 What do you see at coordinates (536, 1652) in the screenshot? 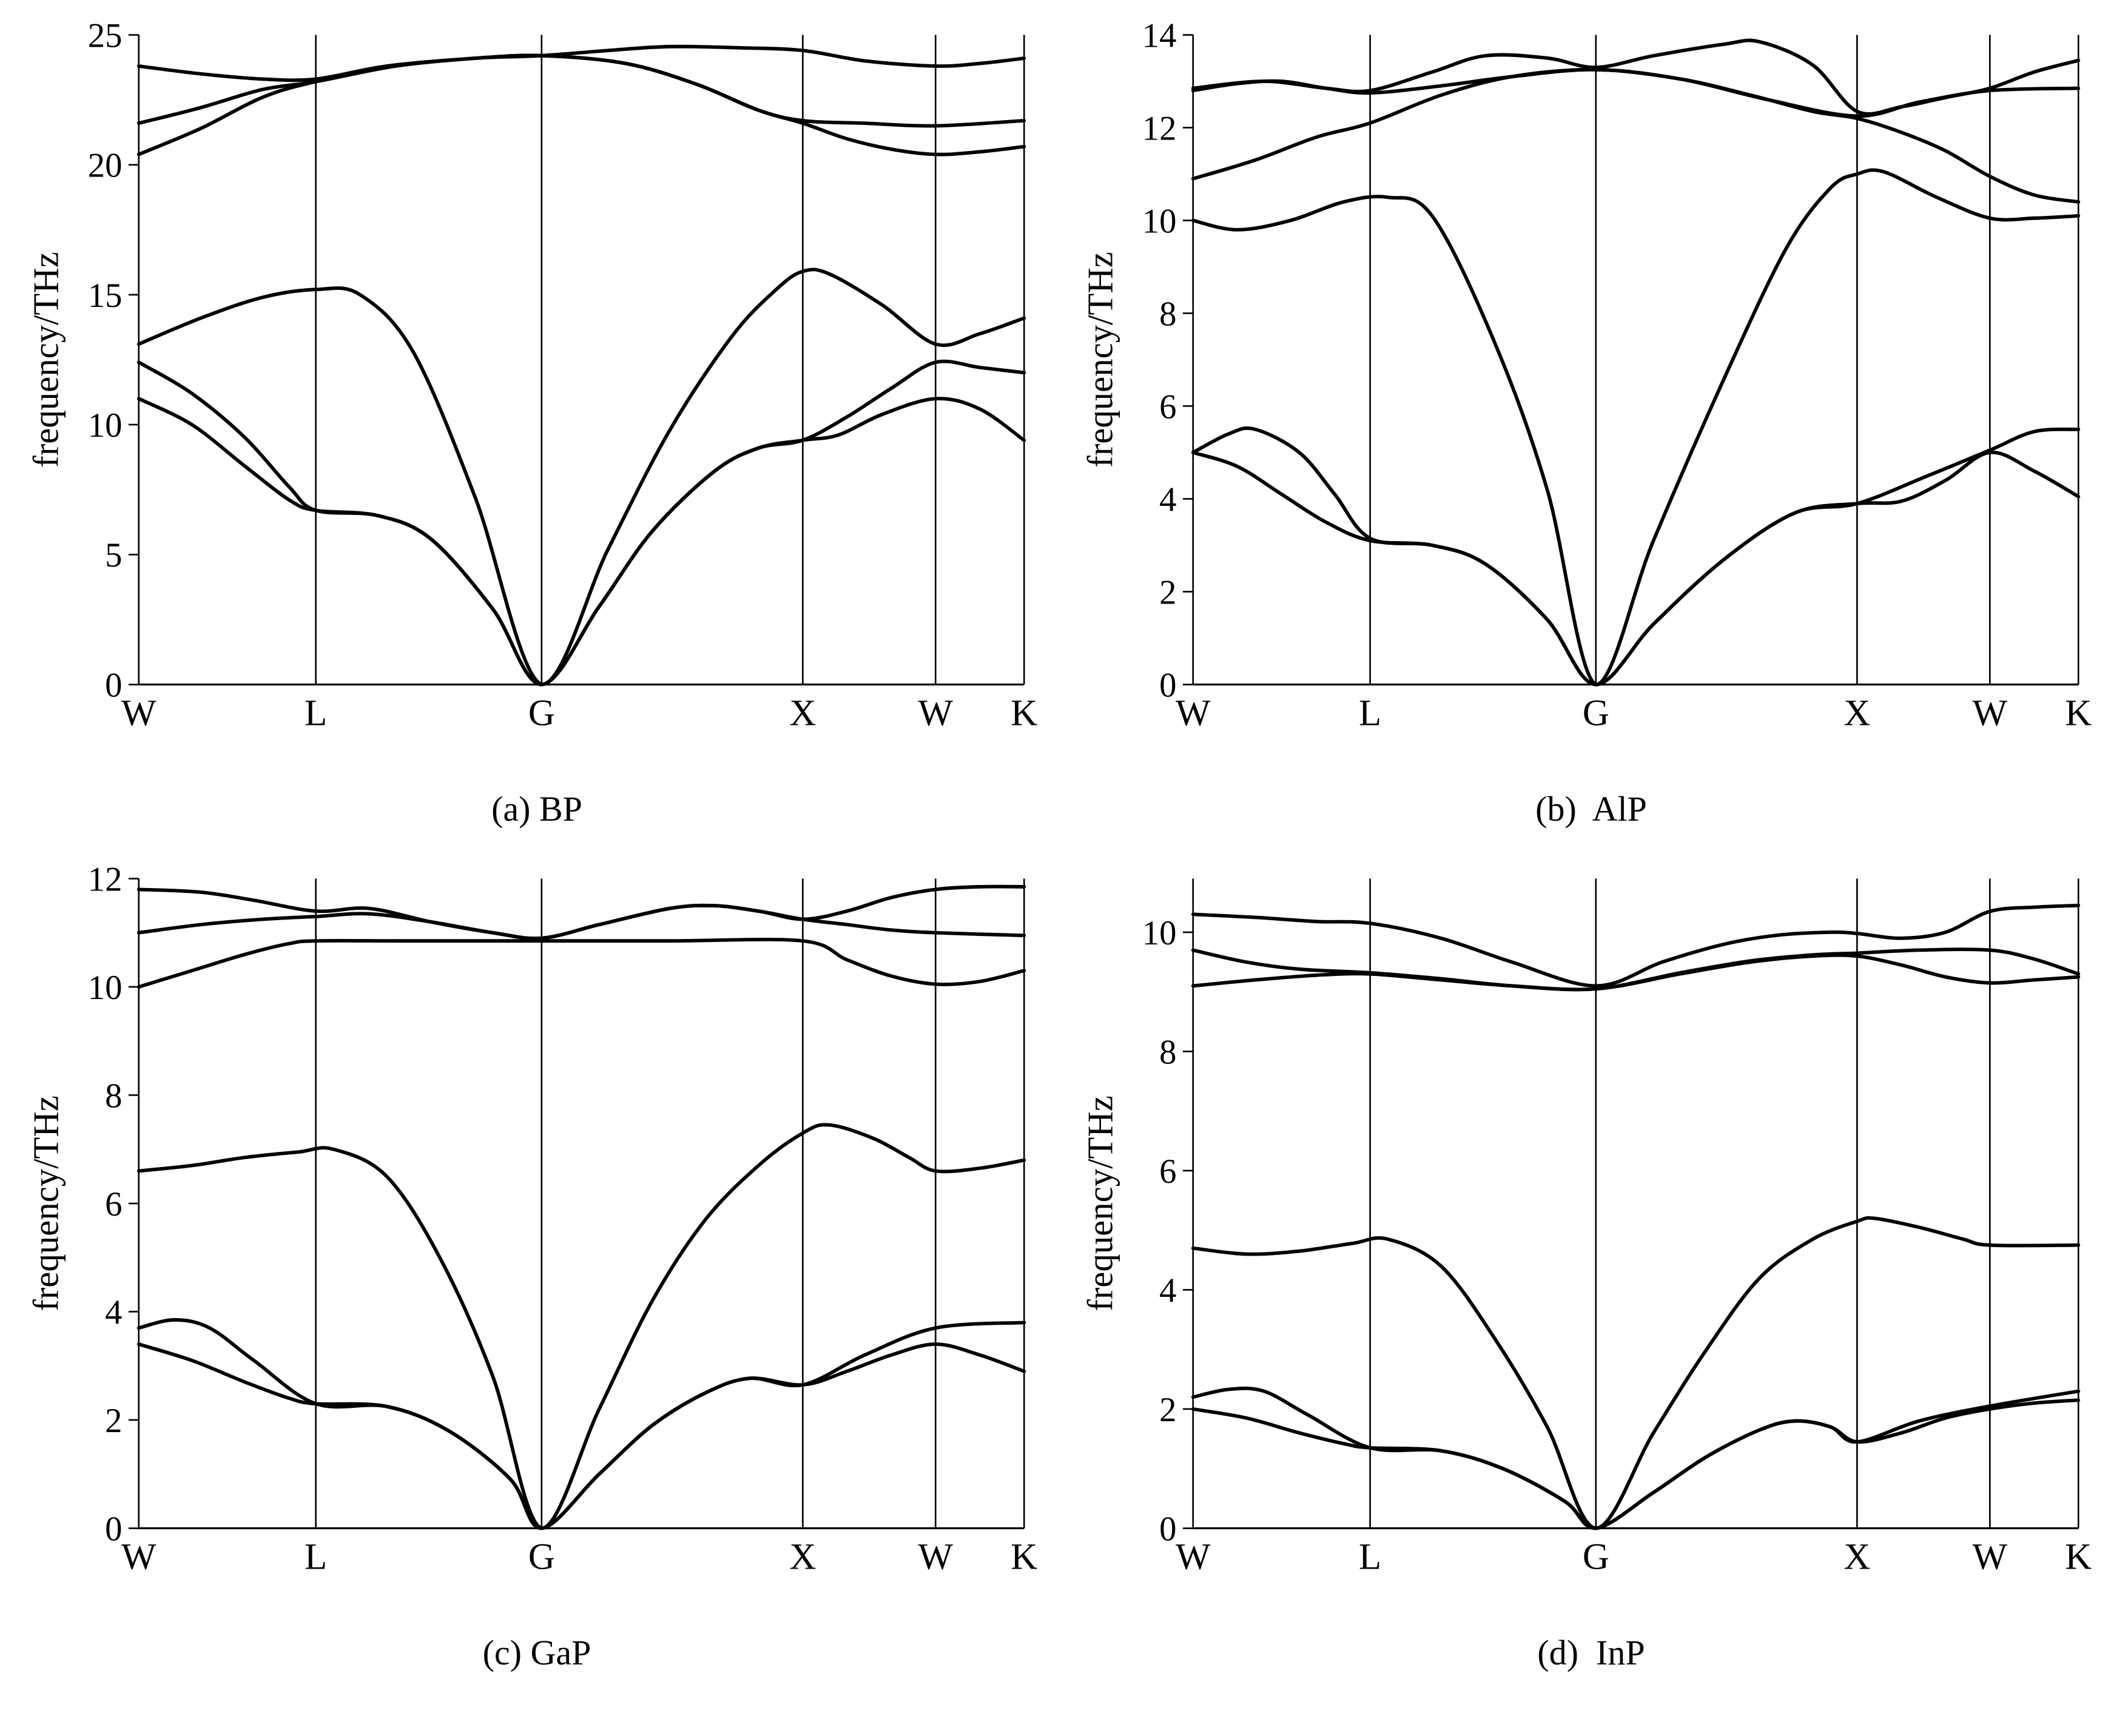
I see `caption-c: (c) GaP` at bounding box center [536, 1652].